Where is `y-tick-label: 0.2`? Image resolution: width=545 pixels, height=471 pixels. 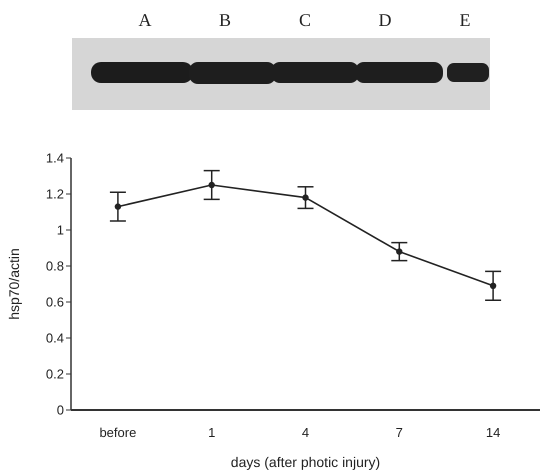 y-tick-label: 0.2 is located at coordinates (55, 374).